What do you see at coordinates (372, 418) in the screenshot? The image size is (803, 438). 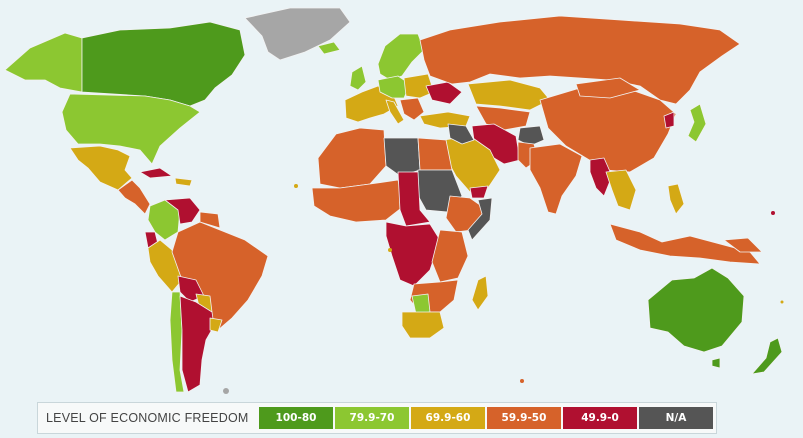 I see `legend-swatch-mostly-free: 79.9-70` at bounding box center [372, 418].